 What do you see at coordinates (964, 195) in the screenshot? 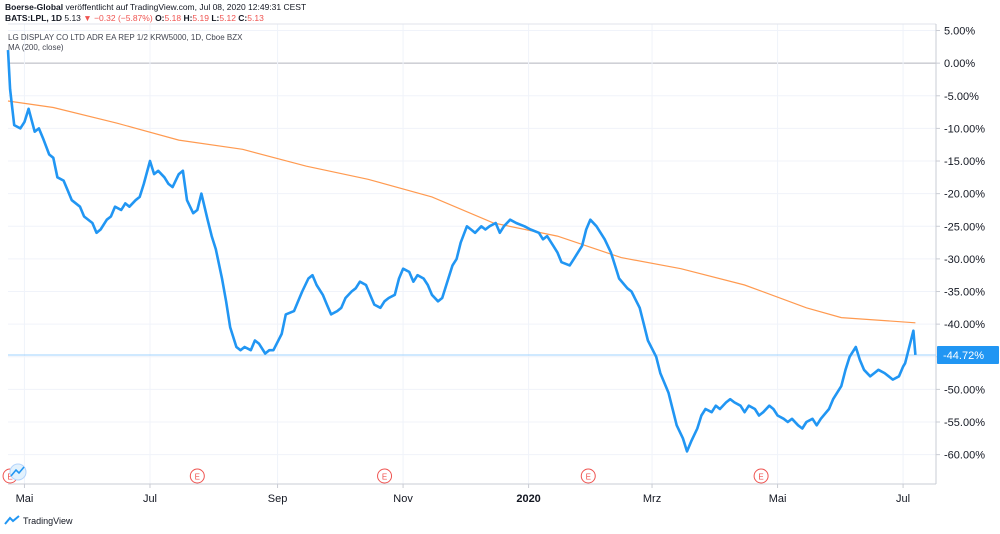
I see `y-tick-label: -20.00%` at bounding box center [964, 195].